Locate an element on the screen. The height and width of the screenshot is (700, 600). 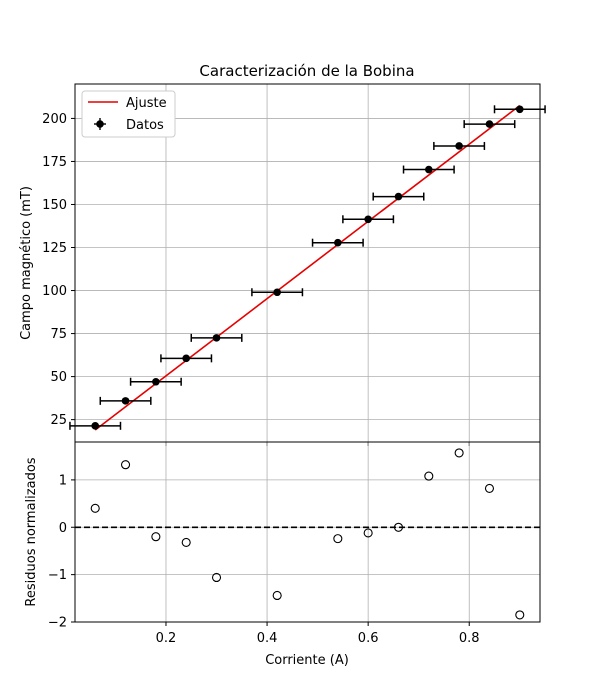
bottom-x-tick: 0.6 is located at coordinates (368, 634).